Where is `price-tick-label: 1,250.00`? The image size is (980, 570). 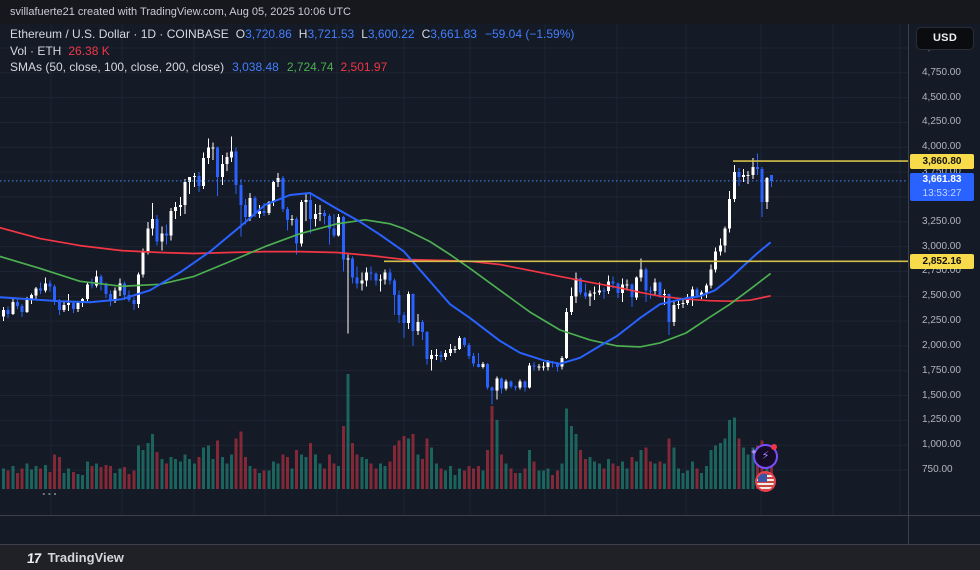
price-tick-label: 1,250.00 is located at coordinates (941, 420).